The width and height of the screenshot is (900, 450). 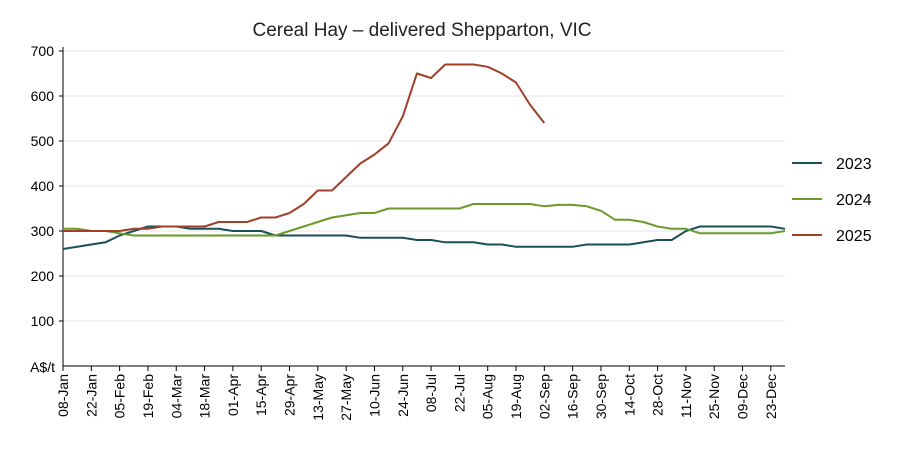 I want to click on x-tick-label: 27-May, so click(x=346, y=397).